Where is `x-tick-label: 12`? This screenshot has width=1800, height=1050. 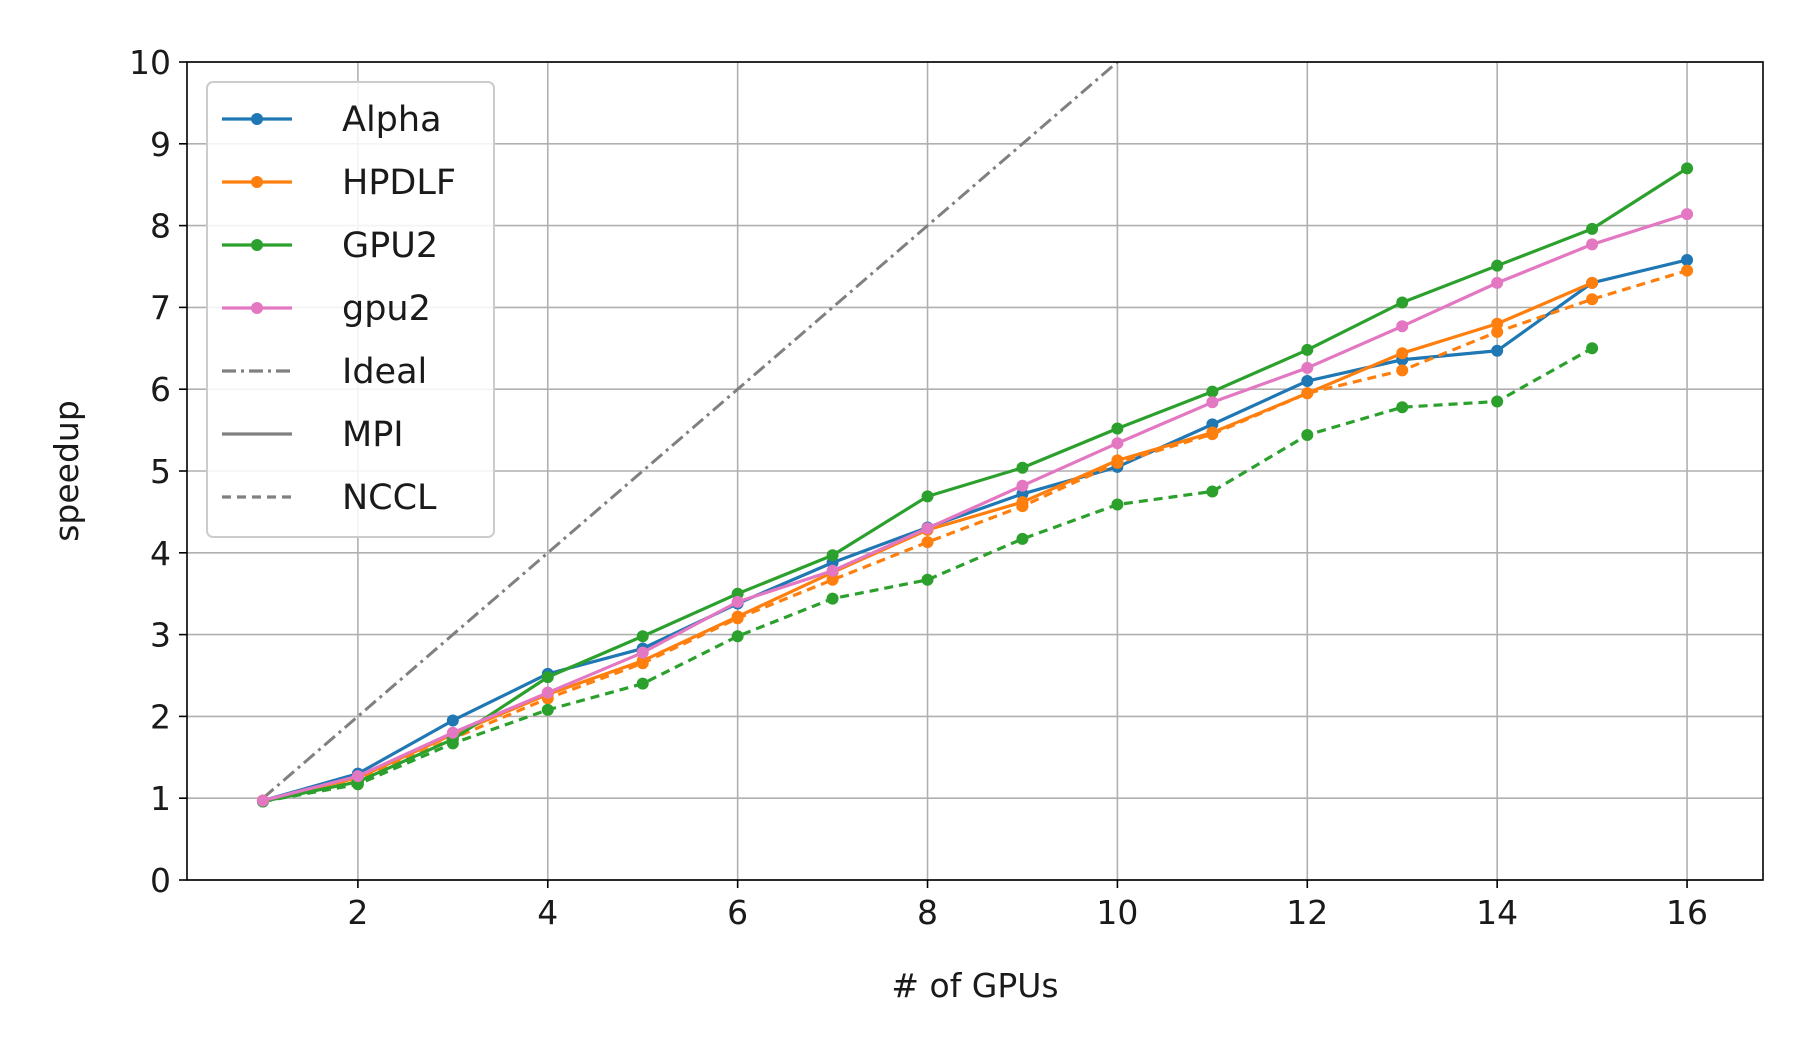
x-tick-label: 12 is located at coordinates (1307, 912).